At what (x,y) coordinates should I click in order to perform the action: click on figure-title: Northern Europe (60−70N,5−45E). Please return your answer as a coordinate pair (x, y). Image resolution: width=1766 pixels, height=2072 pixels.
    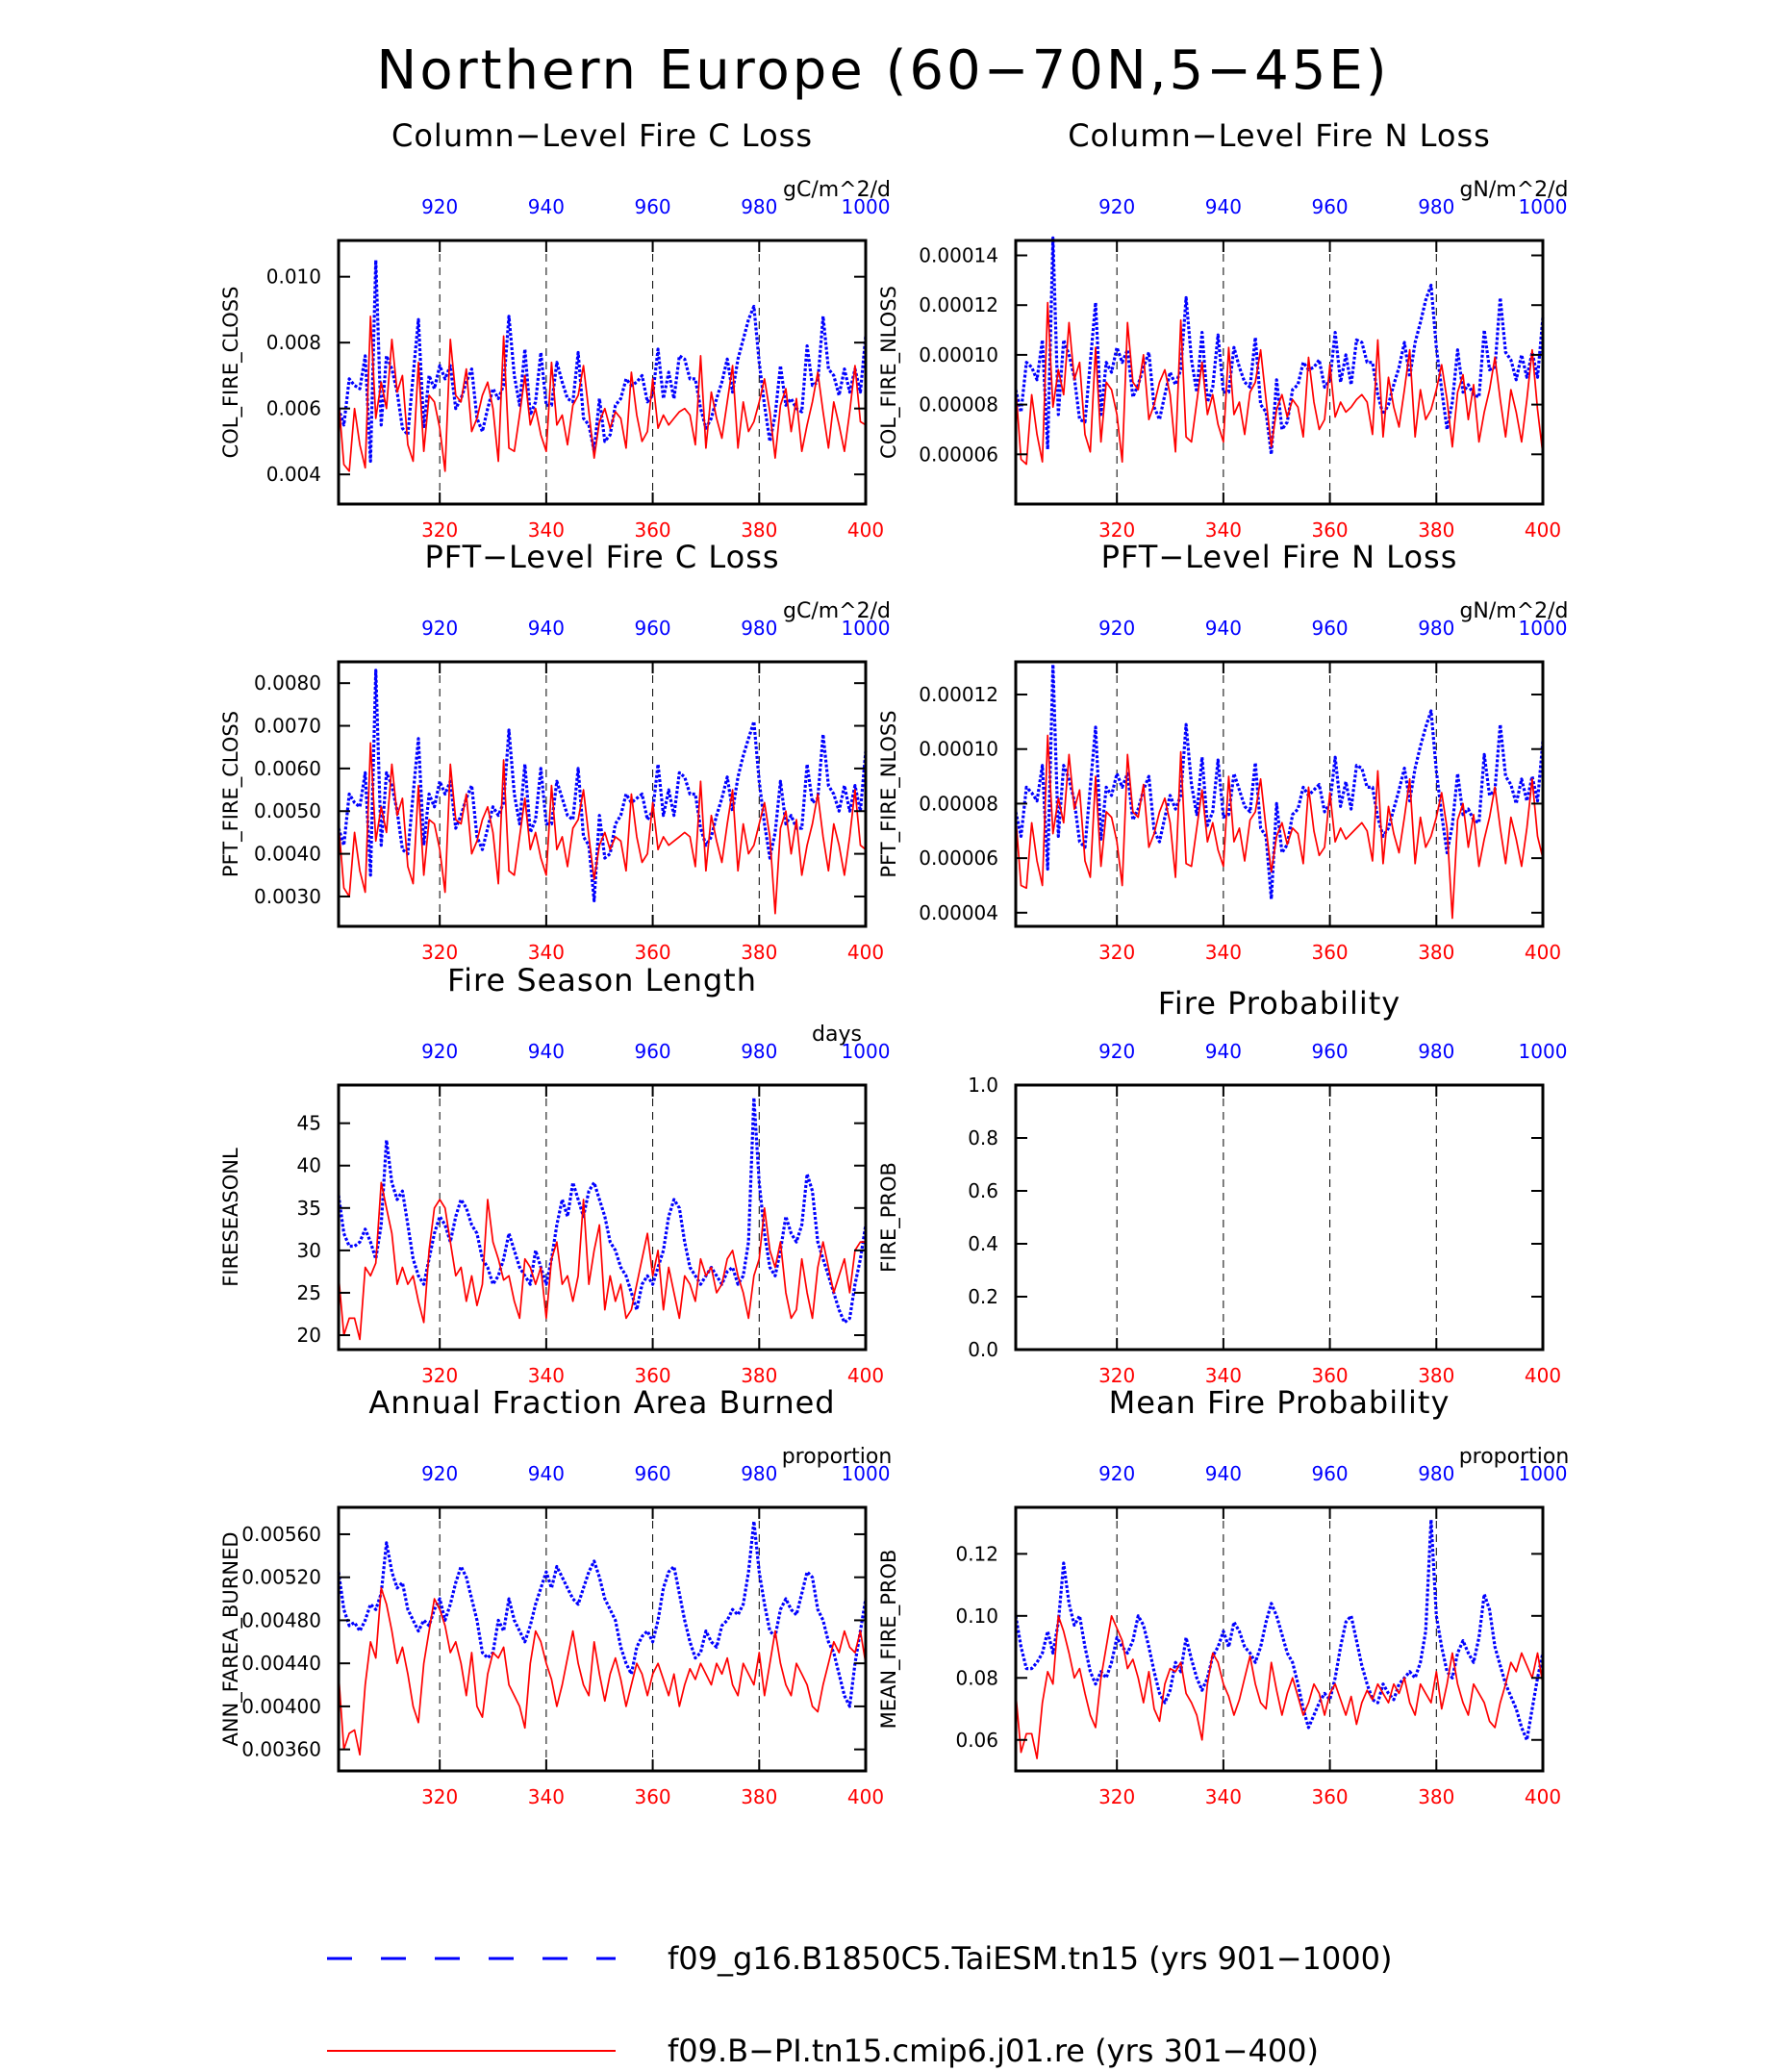
    Looking at the image, I should click on (882, 70).